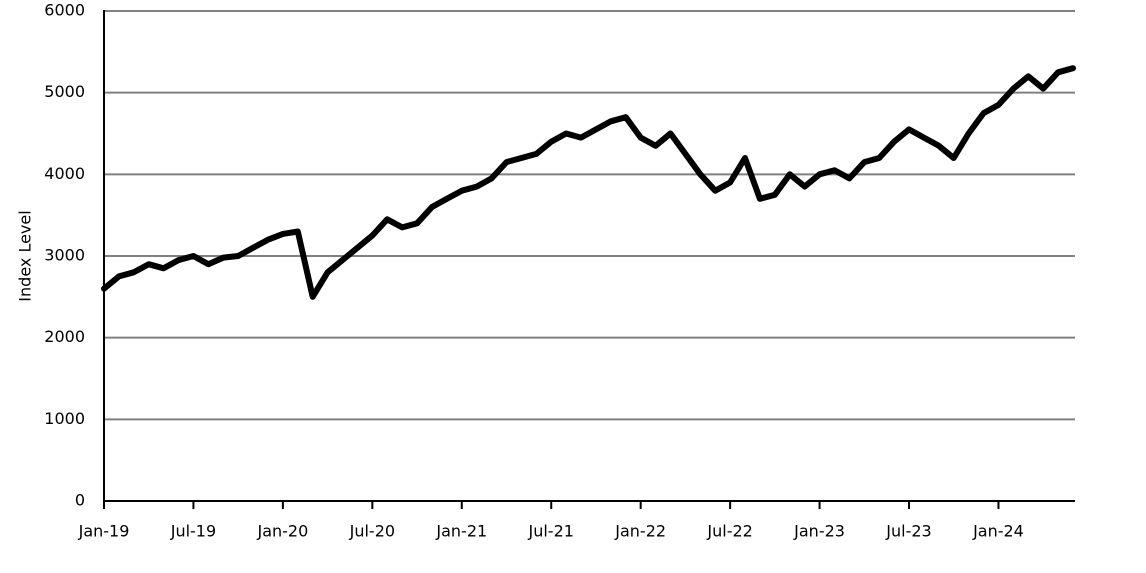 The width and height of the screenshot is (1146, 573). I want to click on x-tick-label: Jan-24, so click(998, 531).